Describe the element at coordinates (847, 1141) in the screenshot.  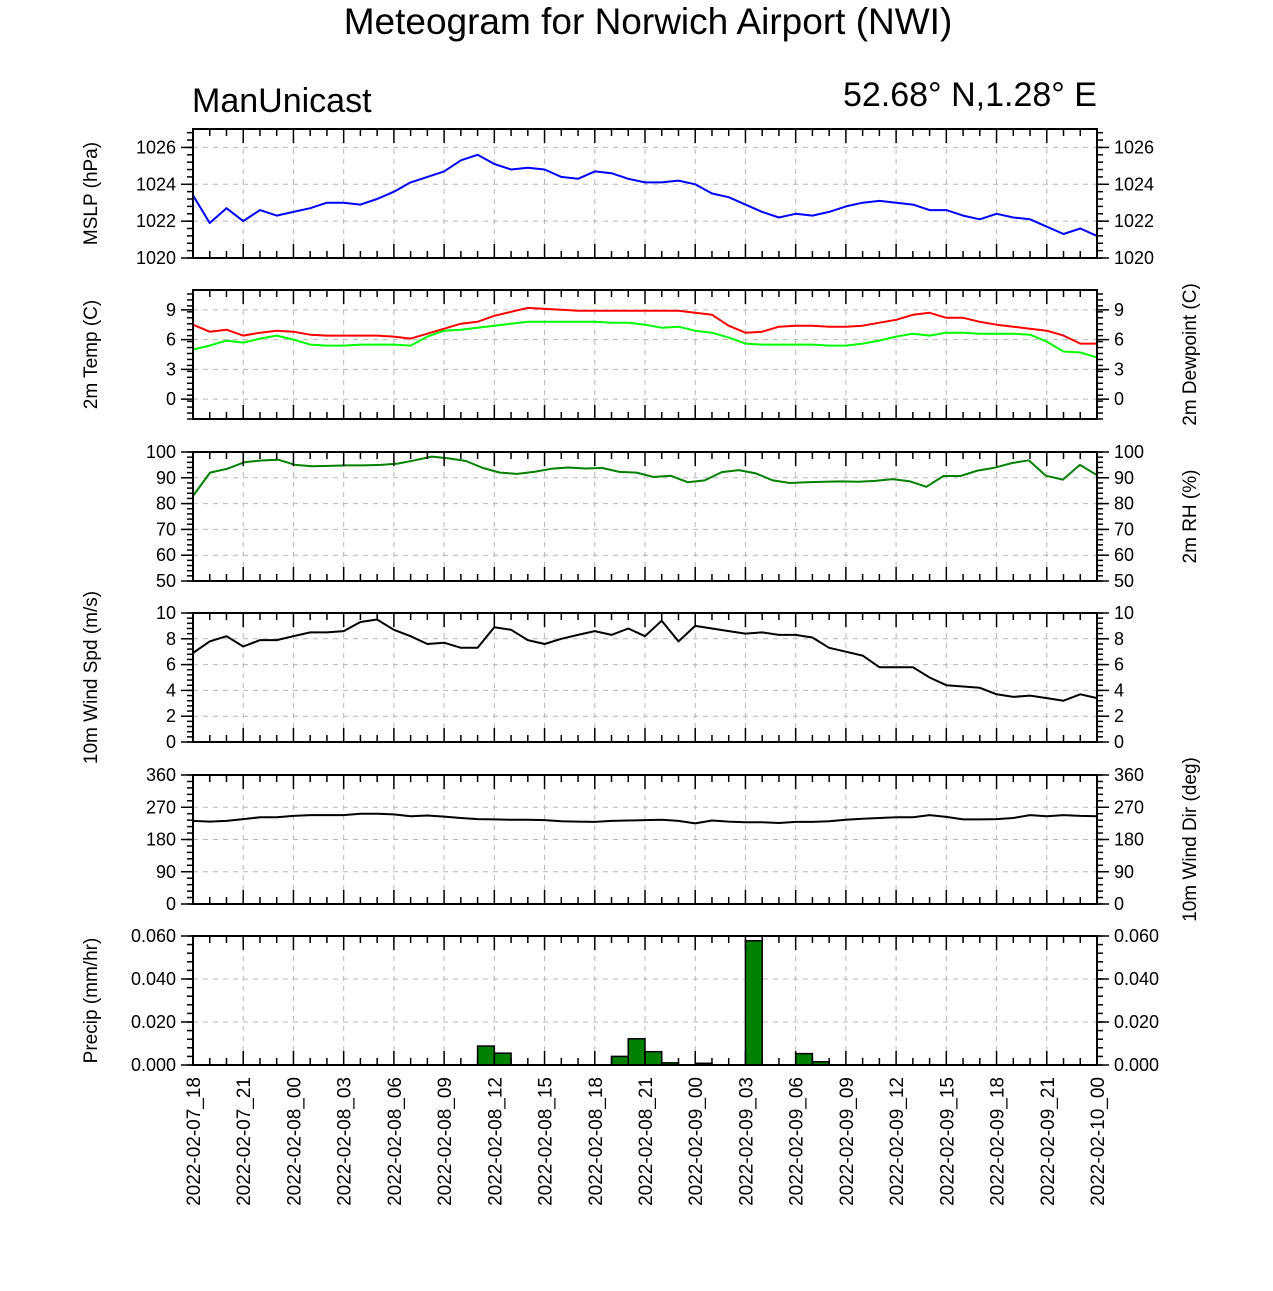
I see `x-tick-label: 2022-02-09_09` at that location.